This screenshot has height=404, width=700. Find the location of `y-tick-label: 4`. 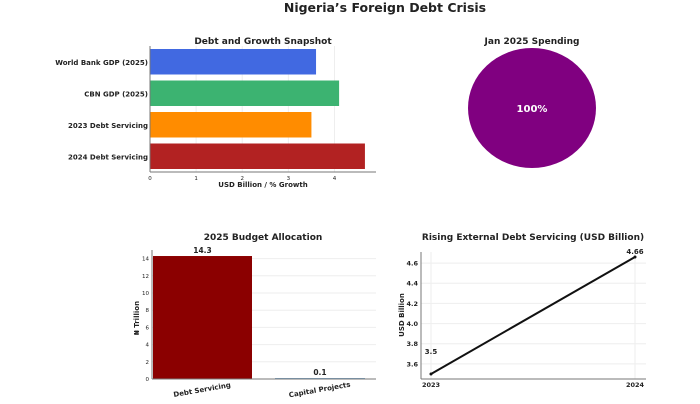

y-tick-label: 4 is located at coordinates (148, 346).